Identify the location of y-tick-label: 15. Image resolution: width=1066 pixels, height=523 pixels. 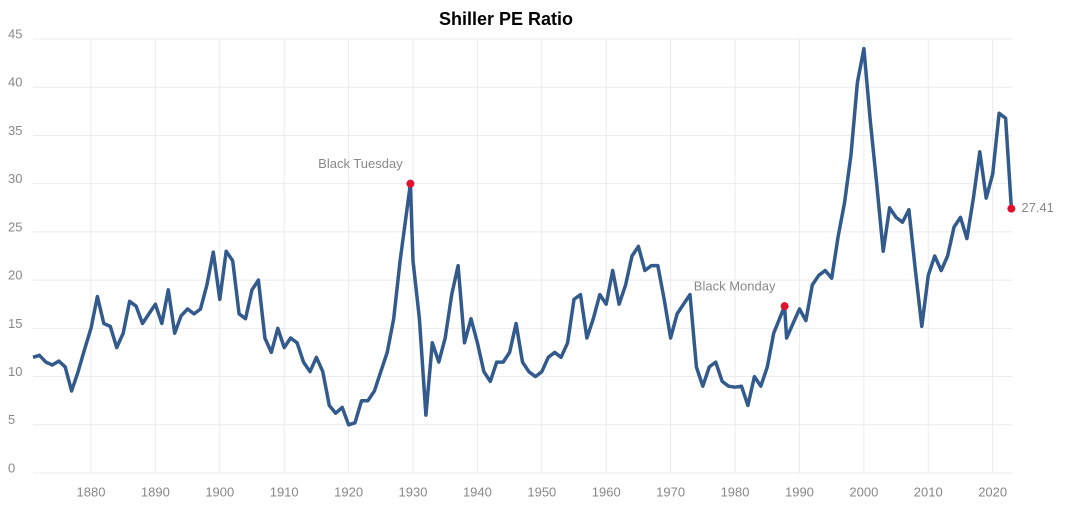
(15, 323).